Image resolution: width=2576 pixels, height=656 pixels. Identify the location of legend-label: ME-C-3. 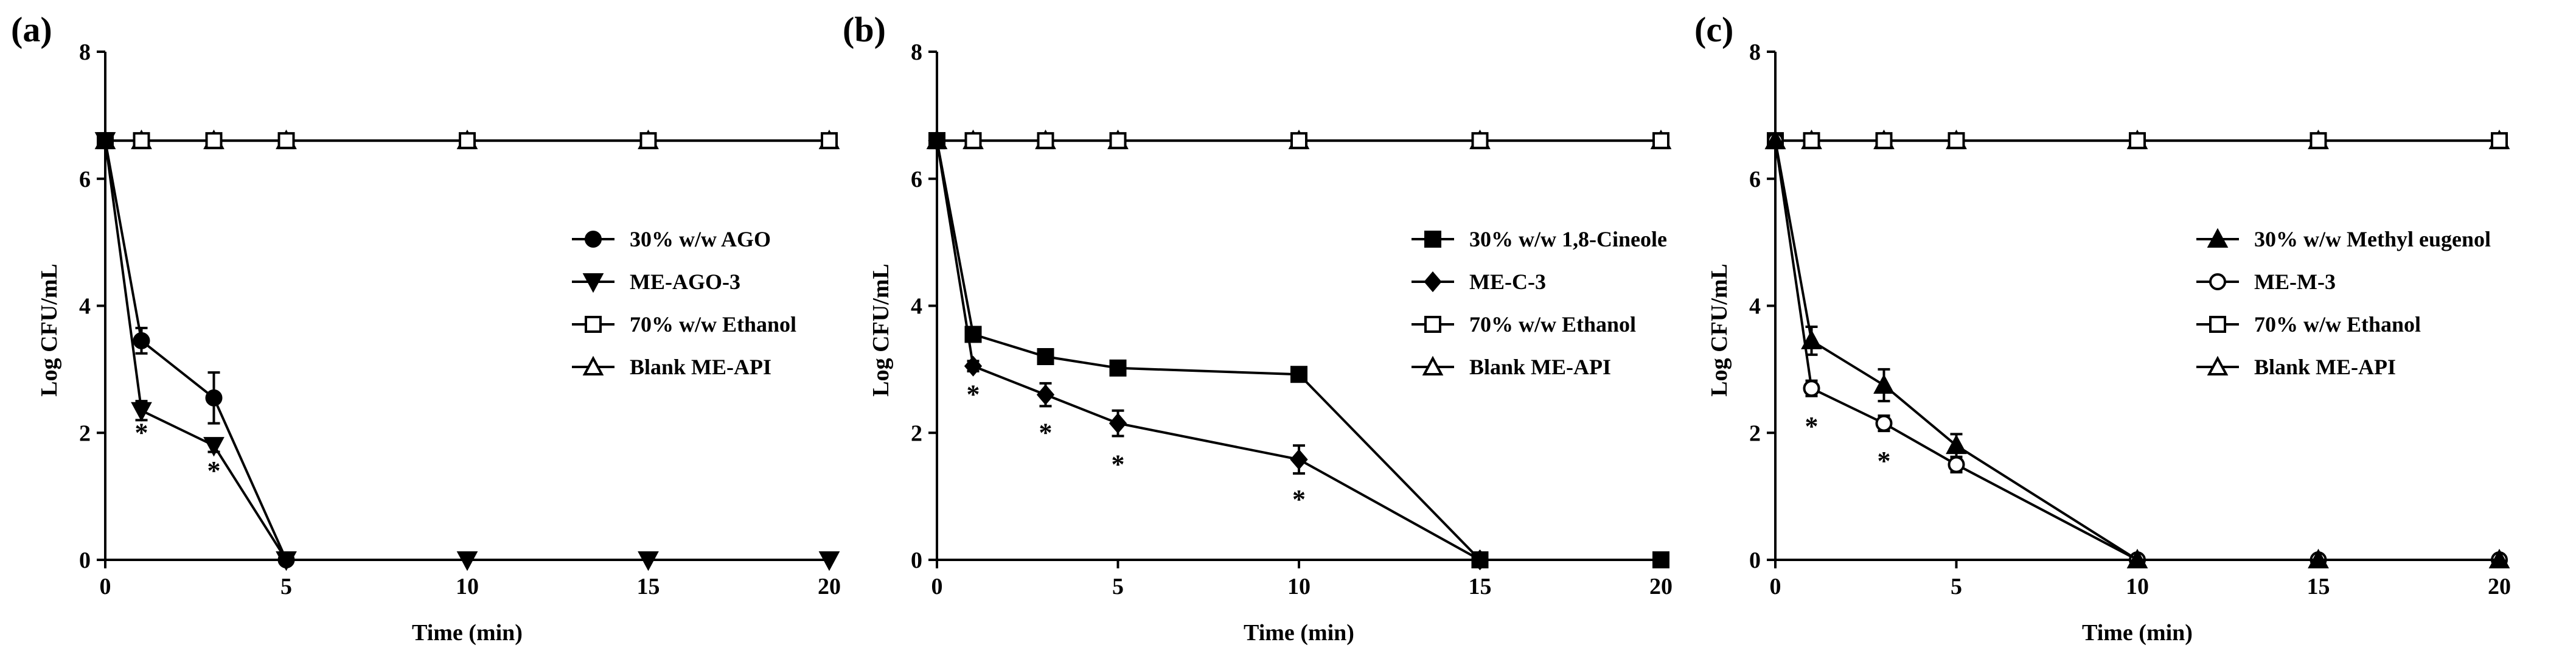
(1507, 282).